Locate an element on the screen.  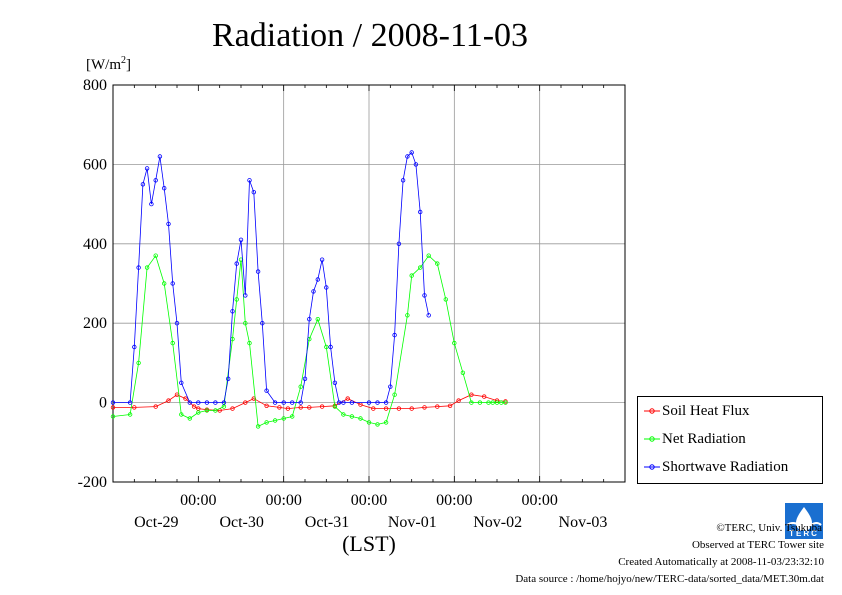
legend-marker-net-radiation is located at coordinates (652, 439).